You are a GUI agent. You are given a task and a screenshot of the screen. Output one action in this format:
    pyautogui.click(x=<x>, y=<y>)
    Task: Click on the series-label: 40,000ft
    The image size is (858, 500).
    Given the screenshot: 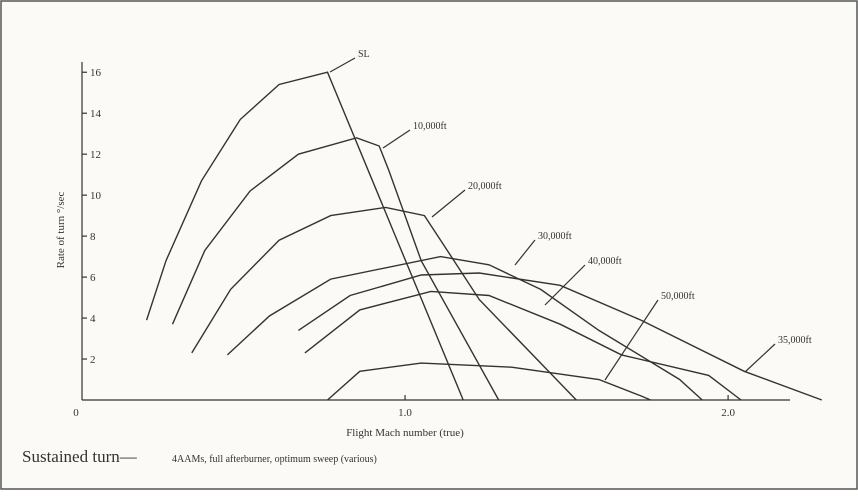 What is the action you would take?
    pyautogui.click(x=605, y=261)
    